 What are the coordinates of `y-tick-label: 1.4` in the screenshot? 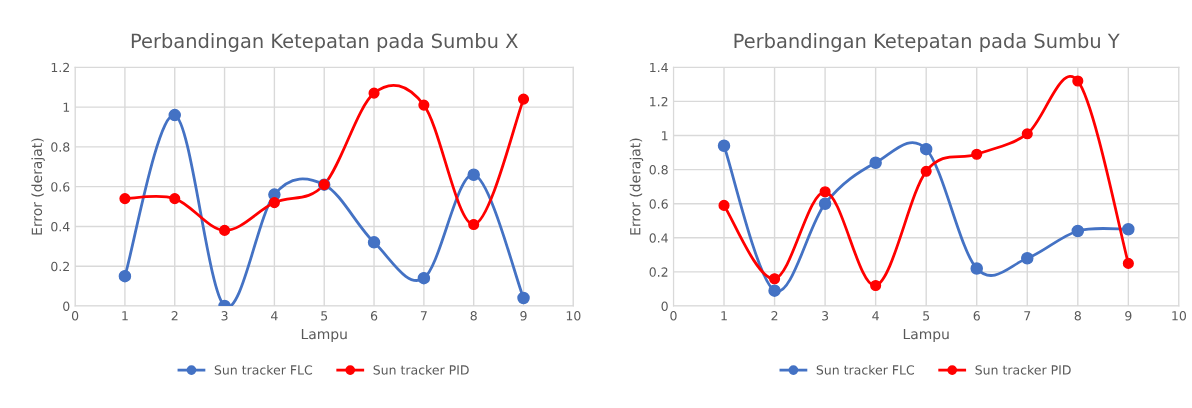 It's located at (659, 67).